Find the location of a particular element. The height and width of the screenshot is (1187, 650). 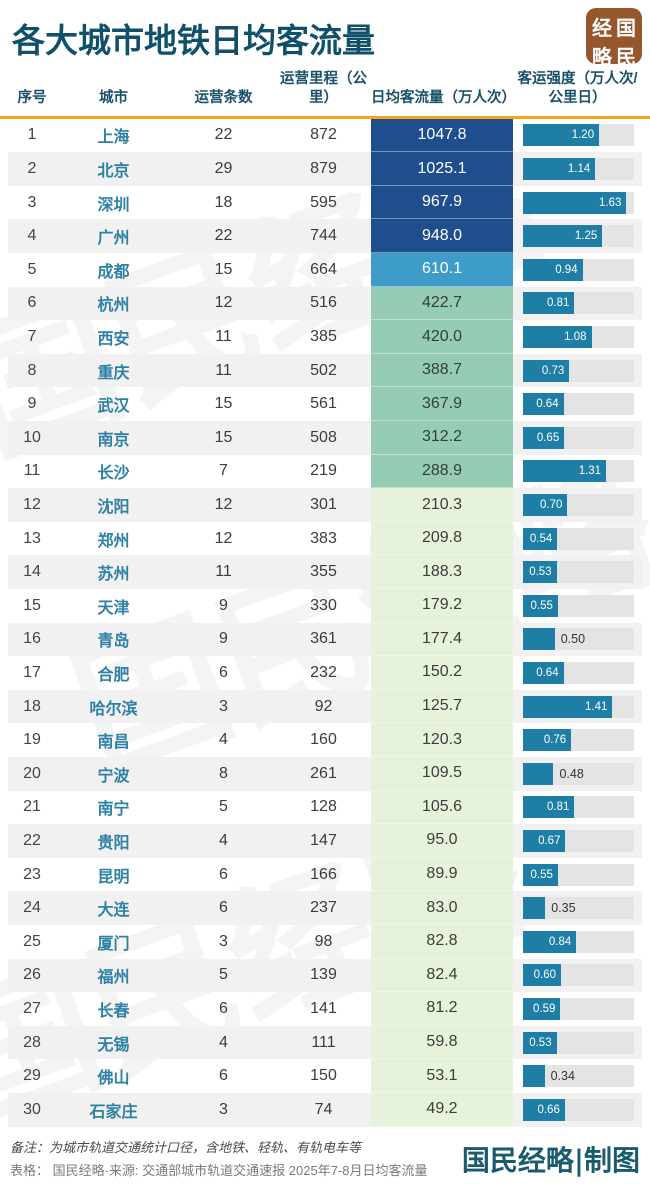

table-row: 21 南宁 5 128 105.6 0.81 is located at coordinates (325, 807).